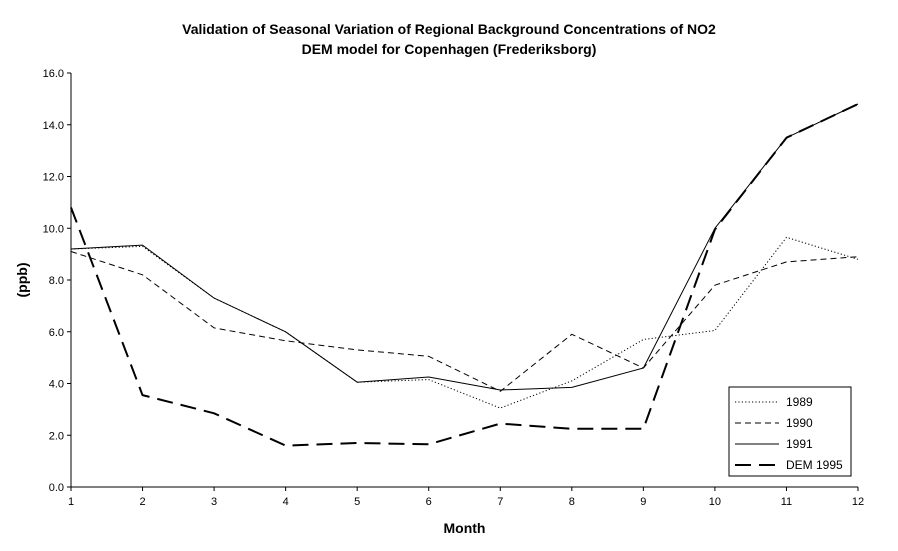 The height and width of the screenshot is (551, 898). What do you see at coordinates (53, 126) in the screenshot?
I see `y-tick-label: 14.0` at bounding box center [53, 126].